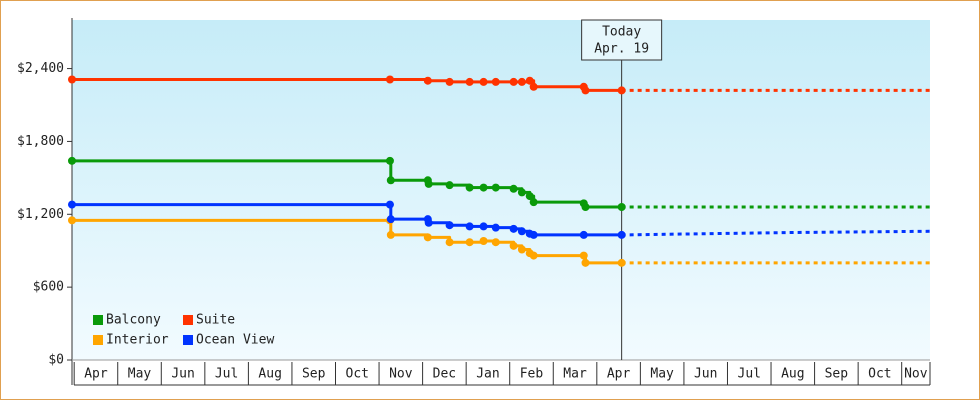  I want to click on legend-label: Balcony, so click(133, 320).